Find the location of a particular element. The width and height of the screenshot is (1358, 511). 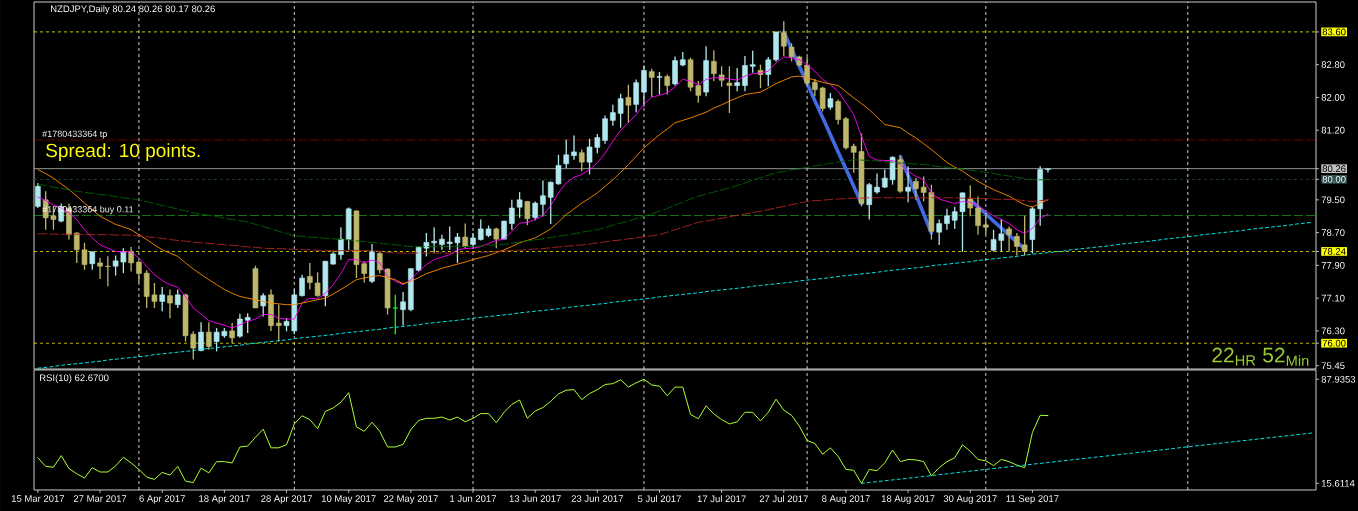

y-tick-label: 80.26 is located at coordinates (1334, 169).